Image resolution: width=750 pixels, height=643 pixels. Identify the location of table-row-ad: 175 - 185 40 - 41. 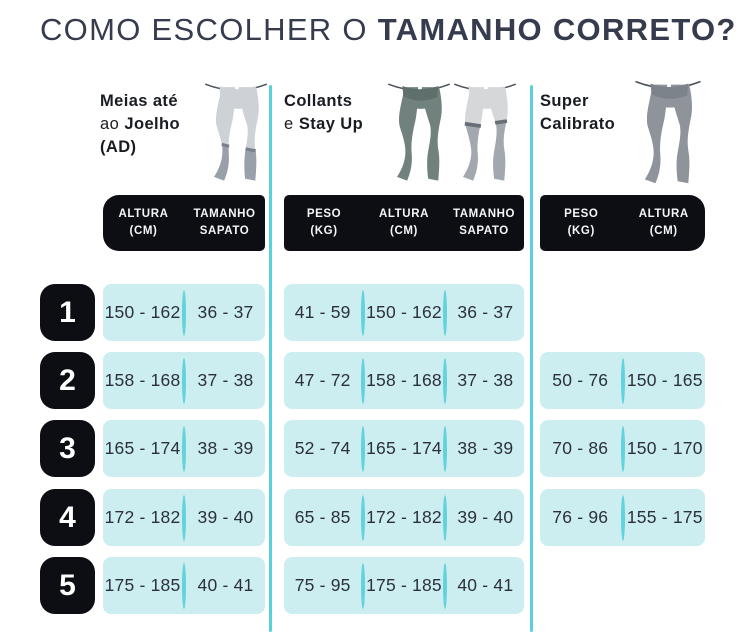
(184, 585).